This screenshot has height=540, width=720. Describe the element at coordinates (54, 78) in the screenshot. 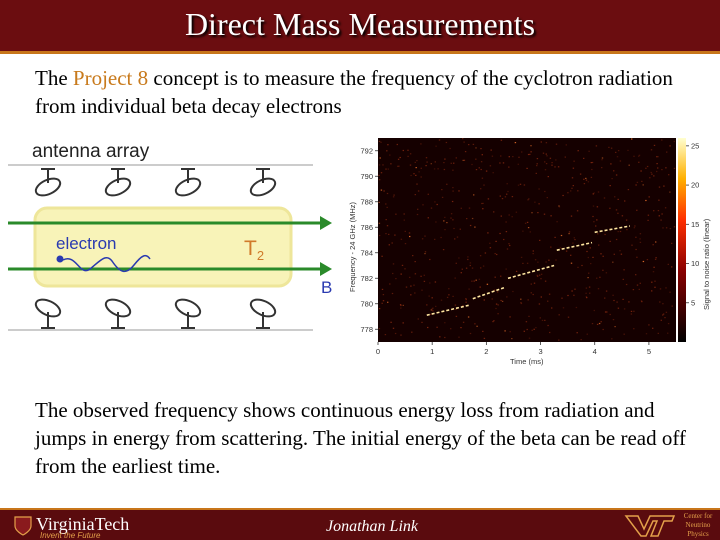

I see `intro-before: The` at that location.